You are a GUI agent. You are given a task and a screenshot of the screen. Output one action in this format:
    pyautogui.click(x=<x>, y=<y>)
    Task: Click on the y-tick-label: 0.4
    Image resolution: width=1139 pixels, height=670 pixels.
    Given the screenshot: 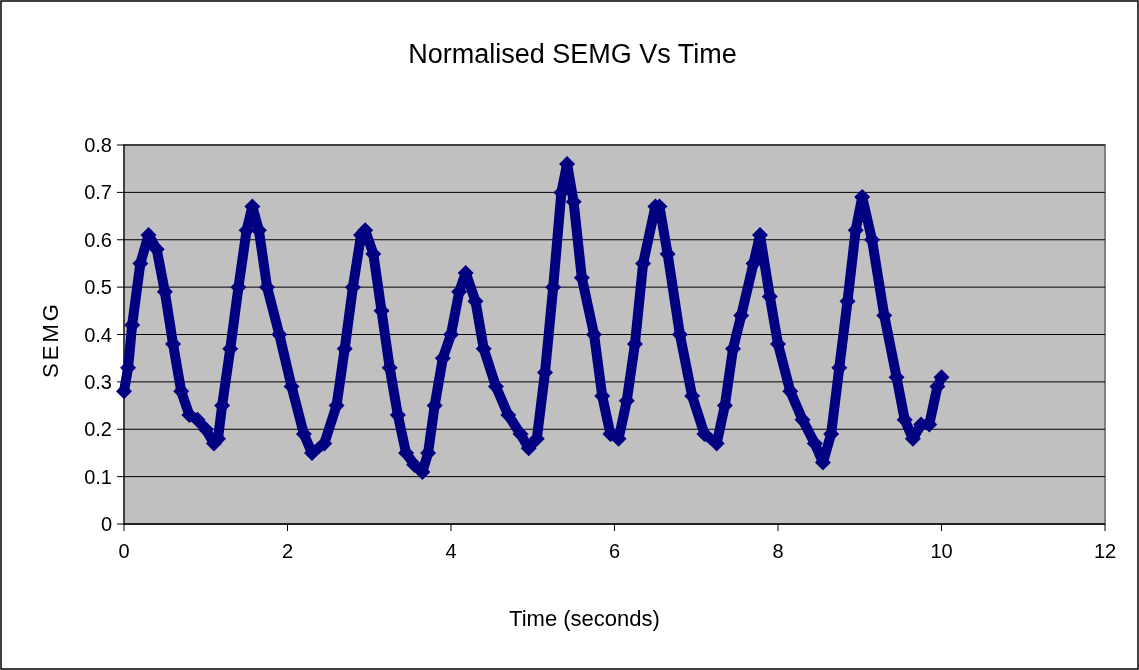 What is the action you would take?
    pyautogui.click(x=98, y=334)
    